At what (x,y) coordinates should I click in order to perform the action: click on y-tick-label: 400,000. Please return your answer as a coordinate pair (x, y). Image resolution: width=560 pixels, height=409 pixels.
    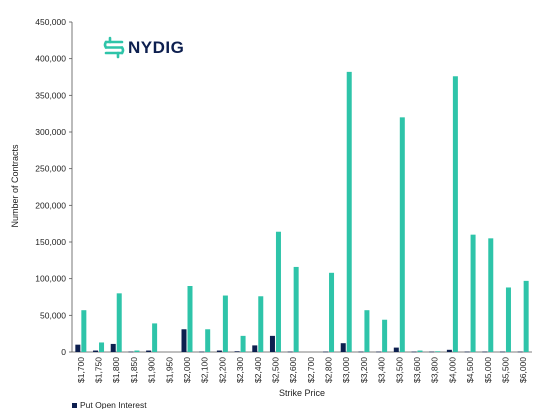
    Looking at the image, I should click on (50, 59).